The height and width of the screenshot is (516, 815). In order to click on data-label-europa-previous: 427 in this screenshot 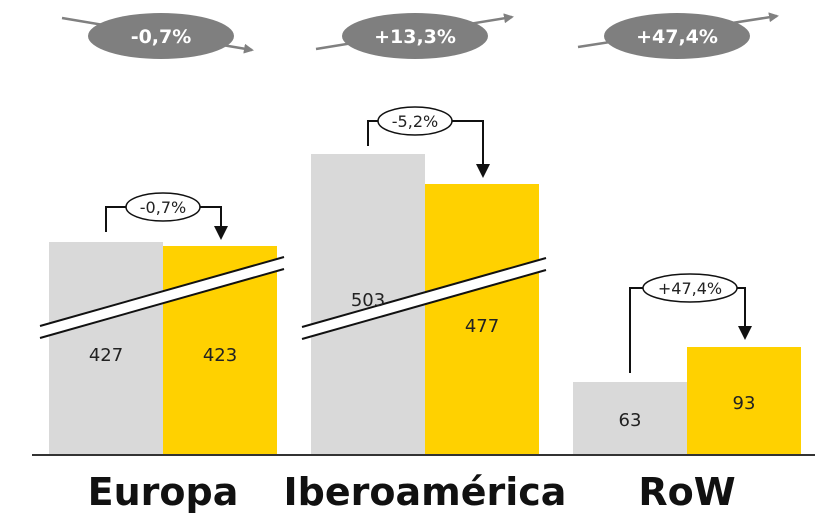, I will do `click(106, 355)`.